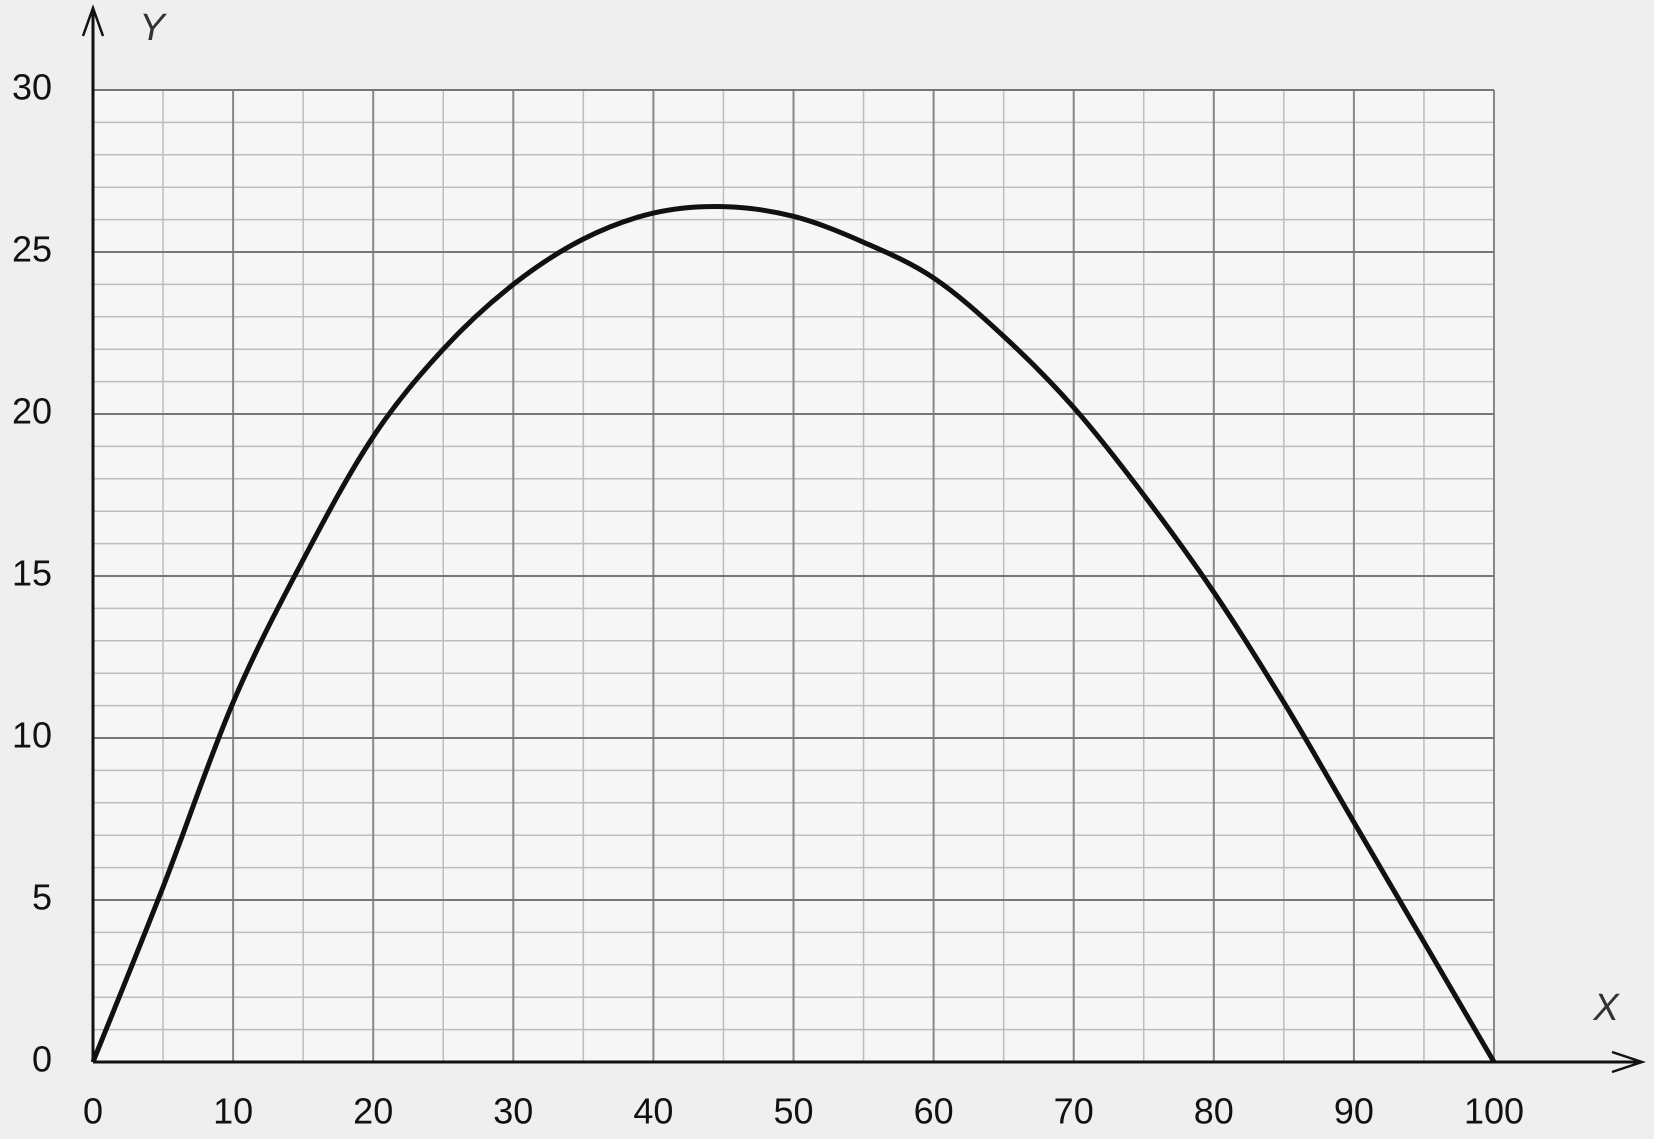 This screenshot has height=1139, width=1654. I want to click on y-tick-label: 10, so click(32, 735).